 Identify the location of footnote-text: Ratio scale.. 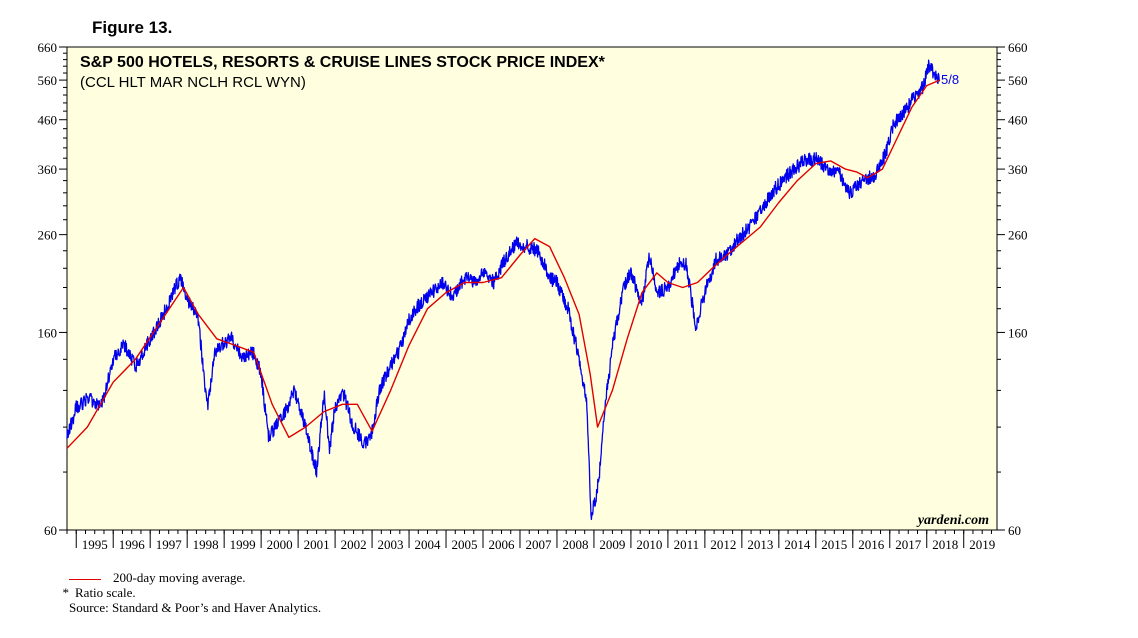
(105, 592).